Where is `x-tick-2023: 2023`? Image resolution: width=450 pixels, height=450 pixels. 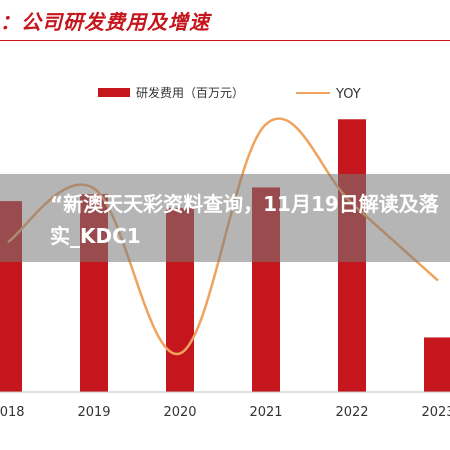
x-tick-2023: 2023 is located at coordinates (435, 412).